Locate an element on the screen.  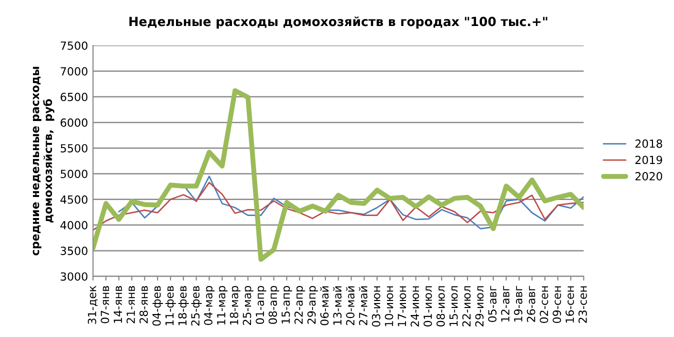
x-tick-label: 11-мар is located at coordinates (222, 305).